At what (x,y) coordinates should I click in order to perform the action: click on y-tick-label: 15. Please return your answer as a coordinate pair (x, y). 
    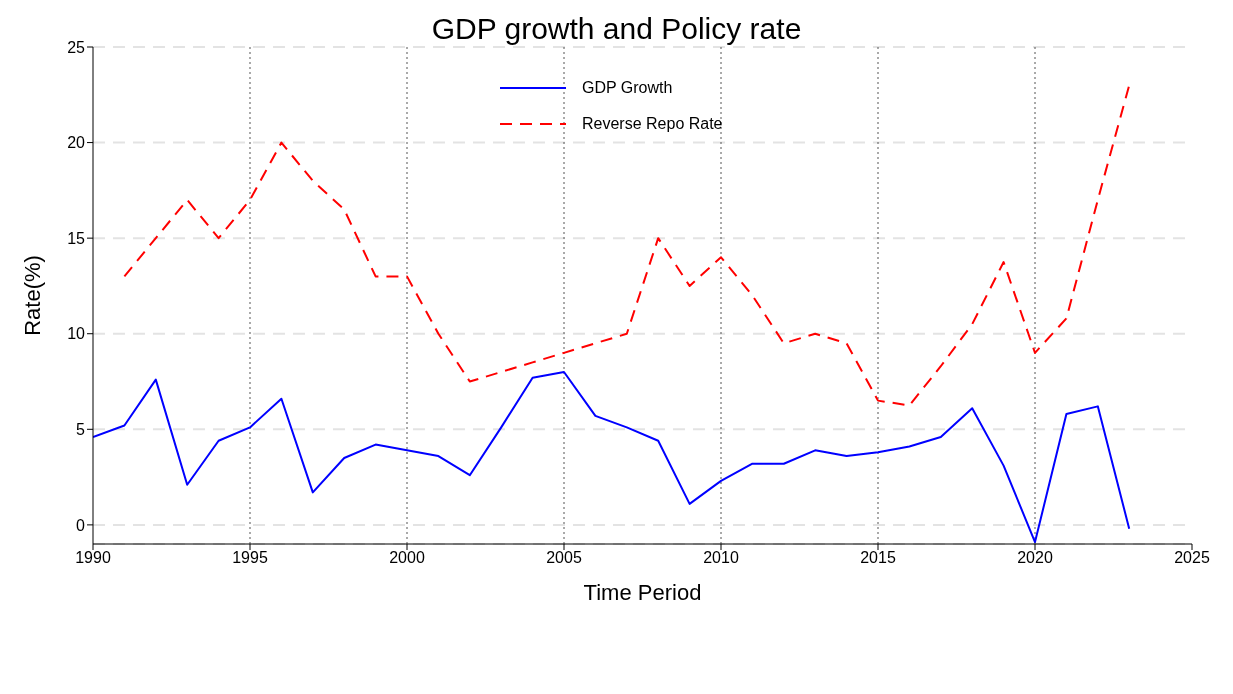
    Looking at the image, I should click on (76, 238).